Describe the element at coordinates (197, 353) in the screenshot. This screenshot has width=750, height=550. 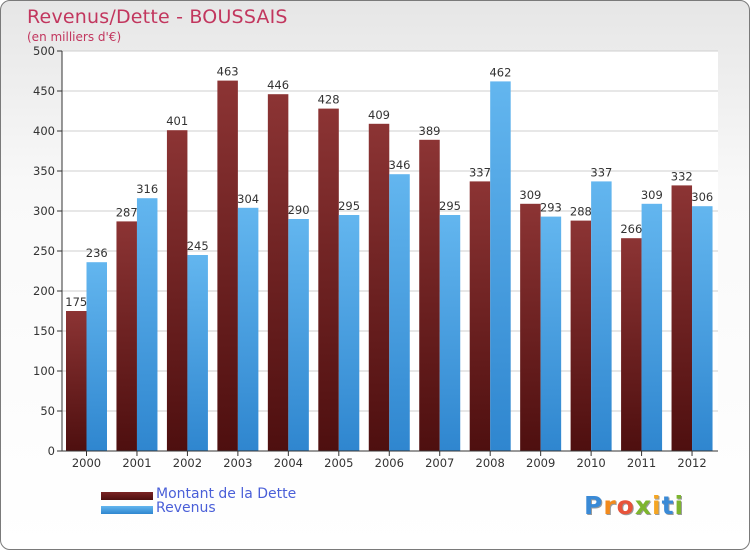
I see `bar-revenus-2002` at that location.